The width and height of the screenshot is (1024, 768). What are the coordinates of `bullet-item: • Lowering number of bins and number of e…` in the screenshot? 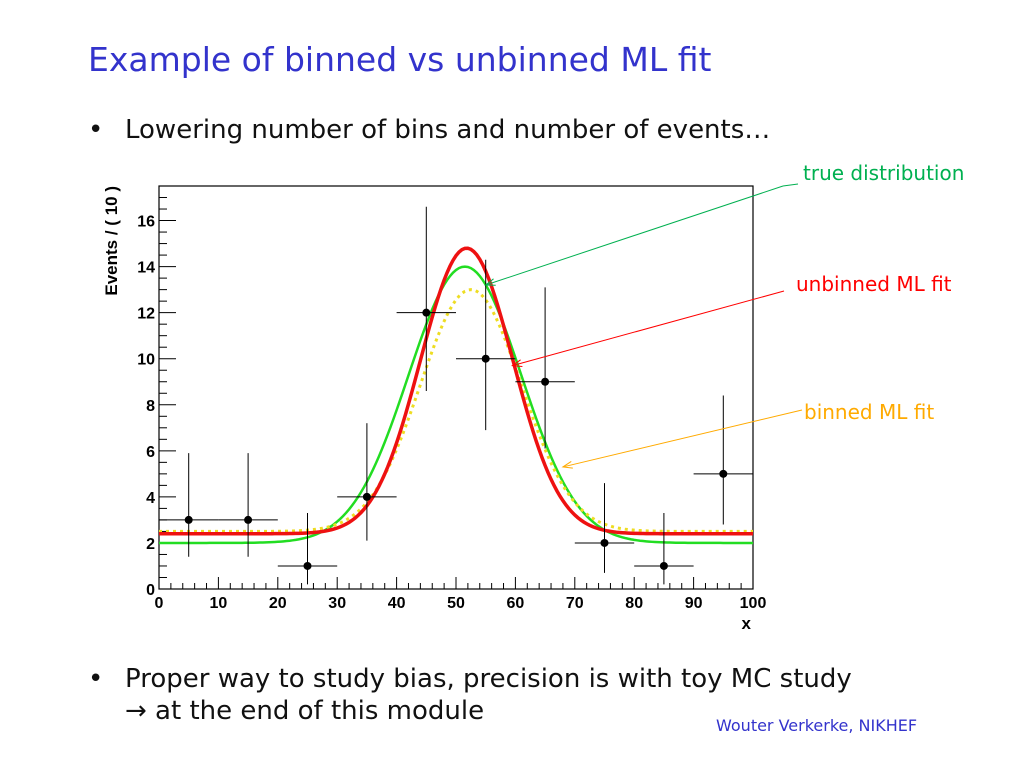 It's located at (429, 130).